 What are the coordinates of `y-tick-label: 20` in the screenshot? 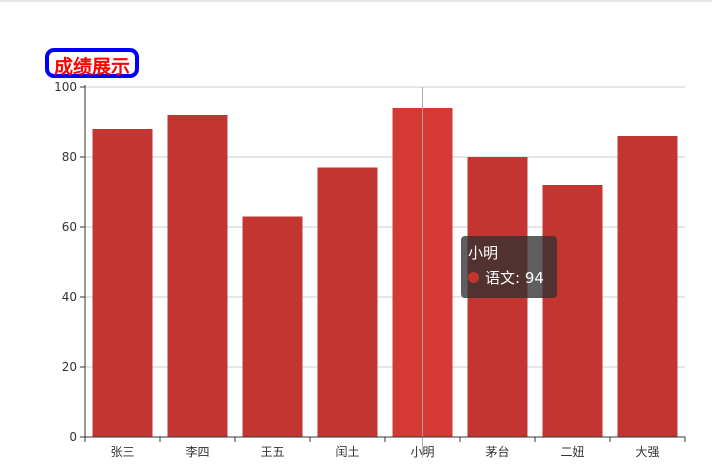 It's located at (69, 367).